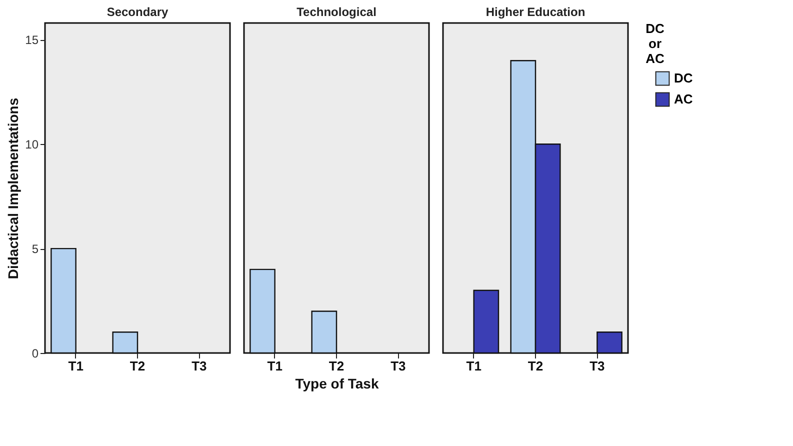 The image size is (793, 446). What do you see at coordinates (336, 12) in the screenshot?
I see `chart-title: Technological` at bounding box center [336, 12].